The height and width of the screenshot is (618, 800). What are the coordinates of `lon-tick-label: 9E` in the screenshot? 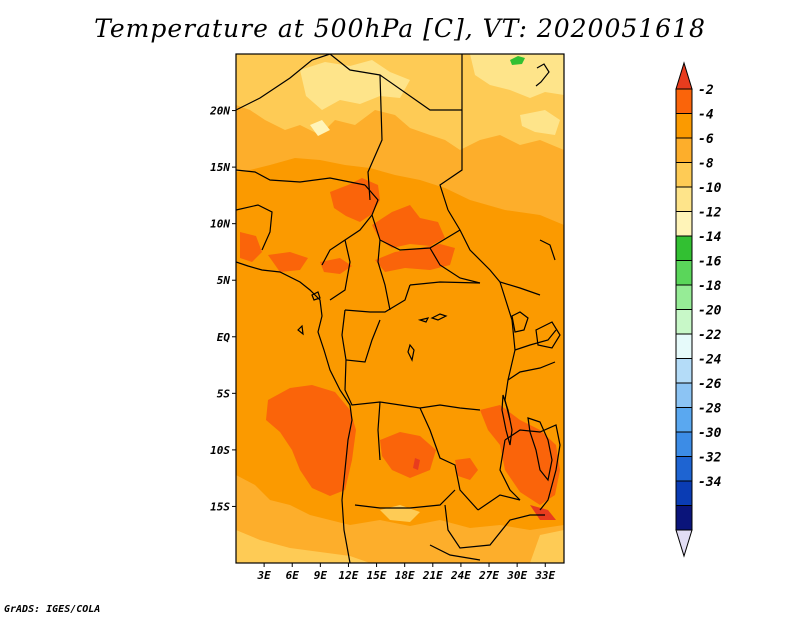 It's located at (321, 575).